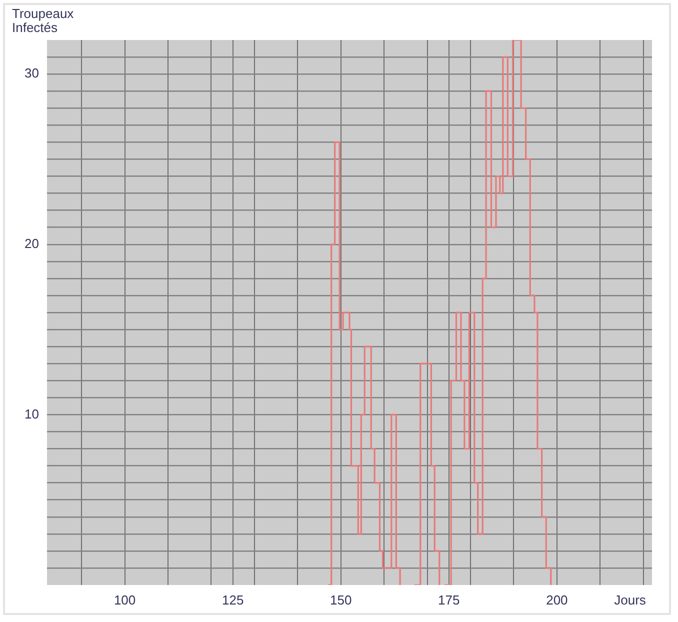 The image size is (678, 622). Describe the element at coordinates (630, 600) in the screenshot. I see `x-axis-title: Jours` at that location.